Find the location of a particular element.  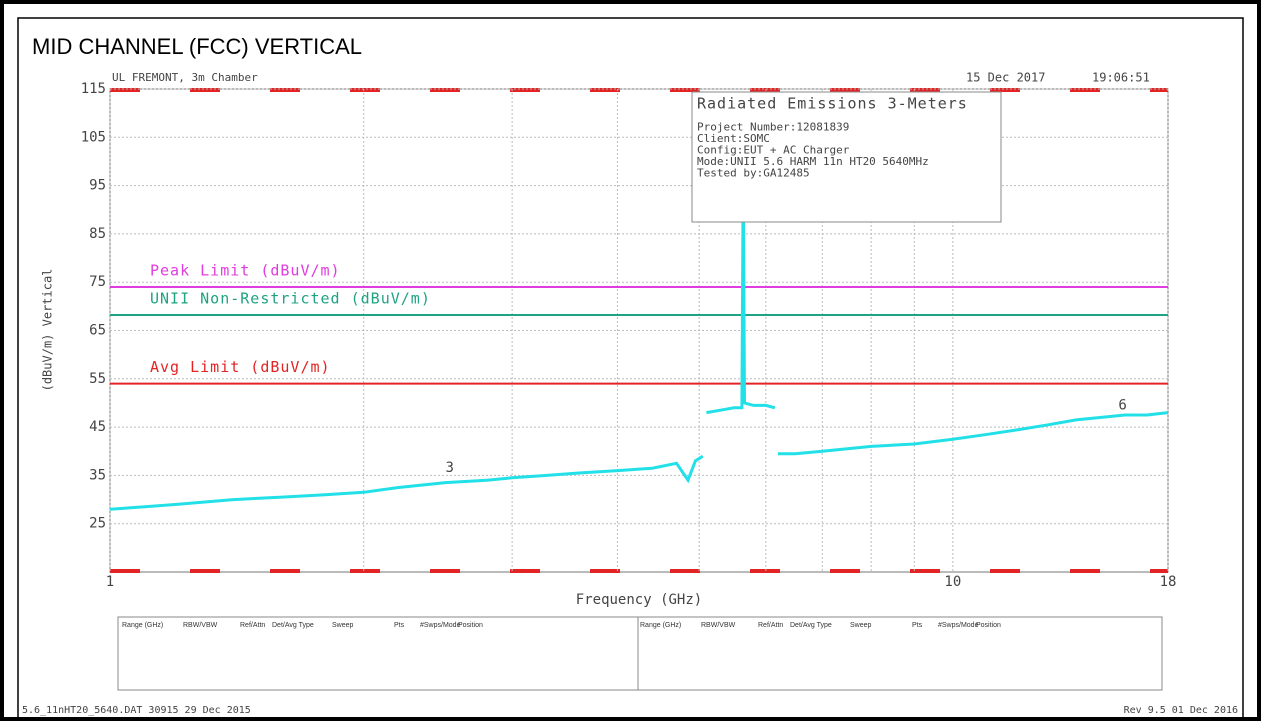

y-tick-label: 105 is located at coordinates (93, 137).